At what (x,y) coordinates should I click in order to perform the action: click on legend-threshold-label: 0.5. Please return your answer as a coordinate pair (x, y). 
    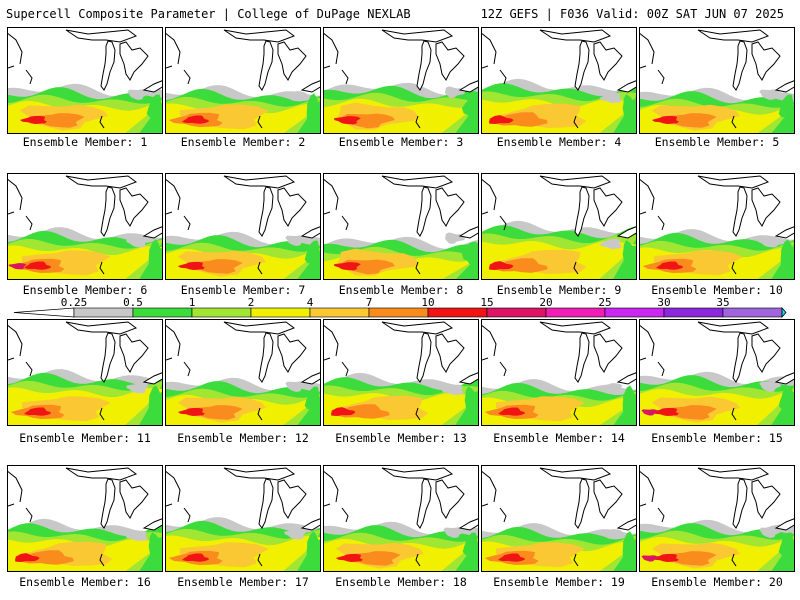
    Looking at the image, I should click on (133, 302).